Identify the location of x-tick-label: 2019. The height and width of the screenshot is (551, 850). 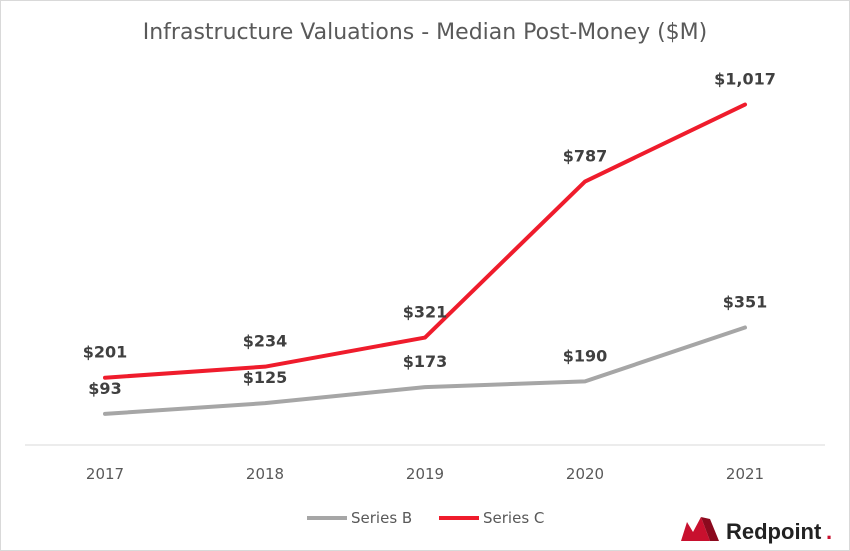
(425, 474).